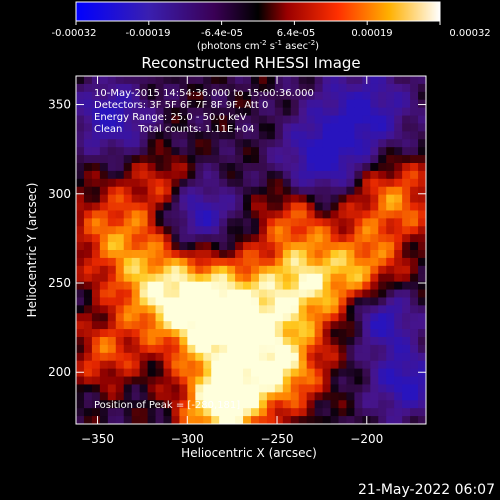  What do you see at coordinates (371, 33) in the screenshot?
I see `colorbar-tick-label: 0.00019` at bounding box center [371, 33].